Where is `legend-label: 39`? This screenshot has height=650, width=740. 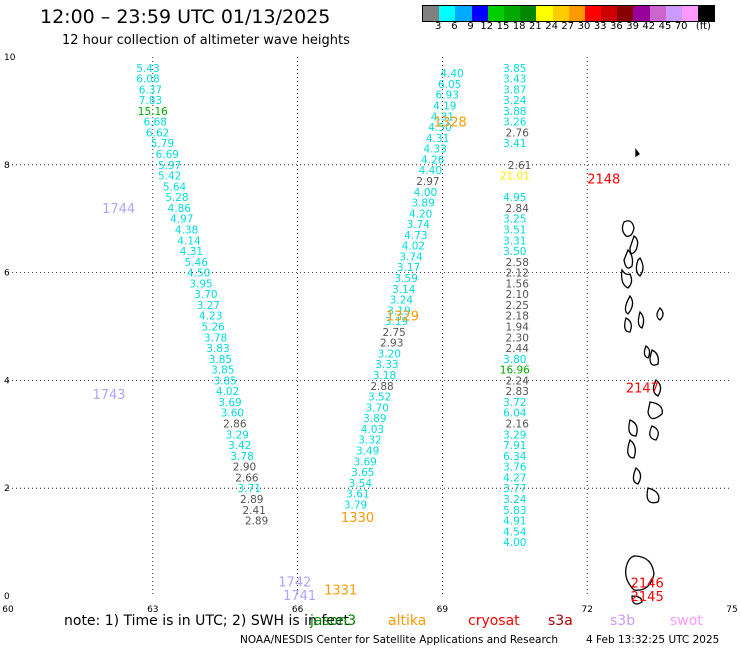
legend-label: 39 is located at coordinates (632, 26).